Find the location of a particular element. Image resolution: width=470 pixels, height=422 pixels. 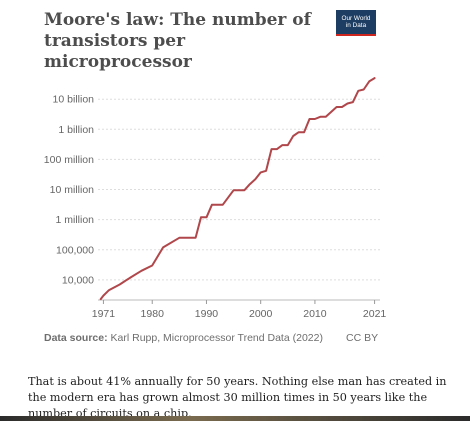

x-tick-label: 1980 is located at coordinates (153, 314).